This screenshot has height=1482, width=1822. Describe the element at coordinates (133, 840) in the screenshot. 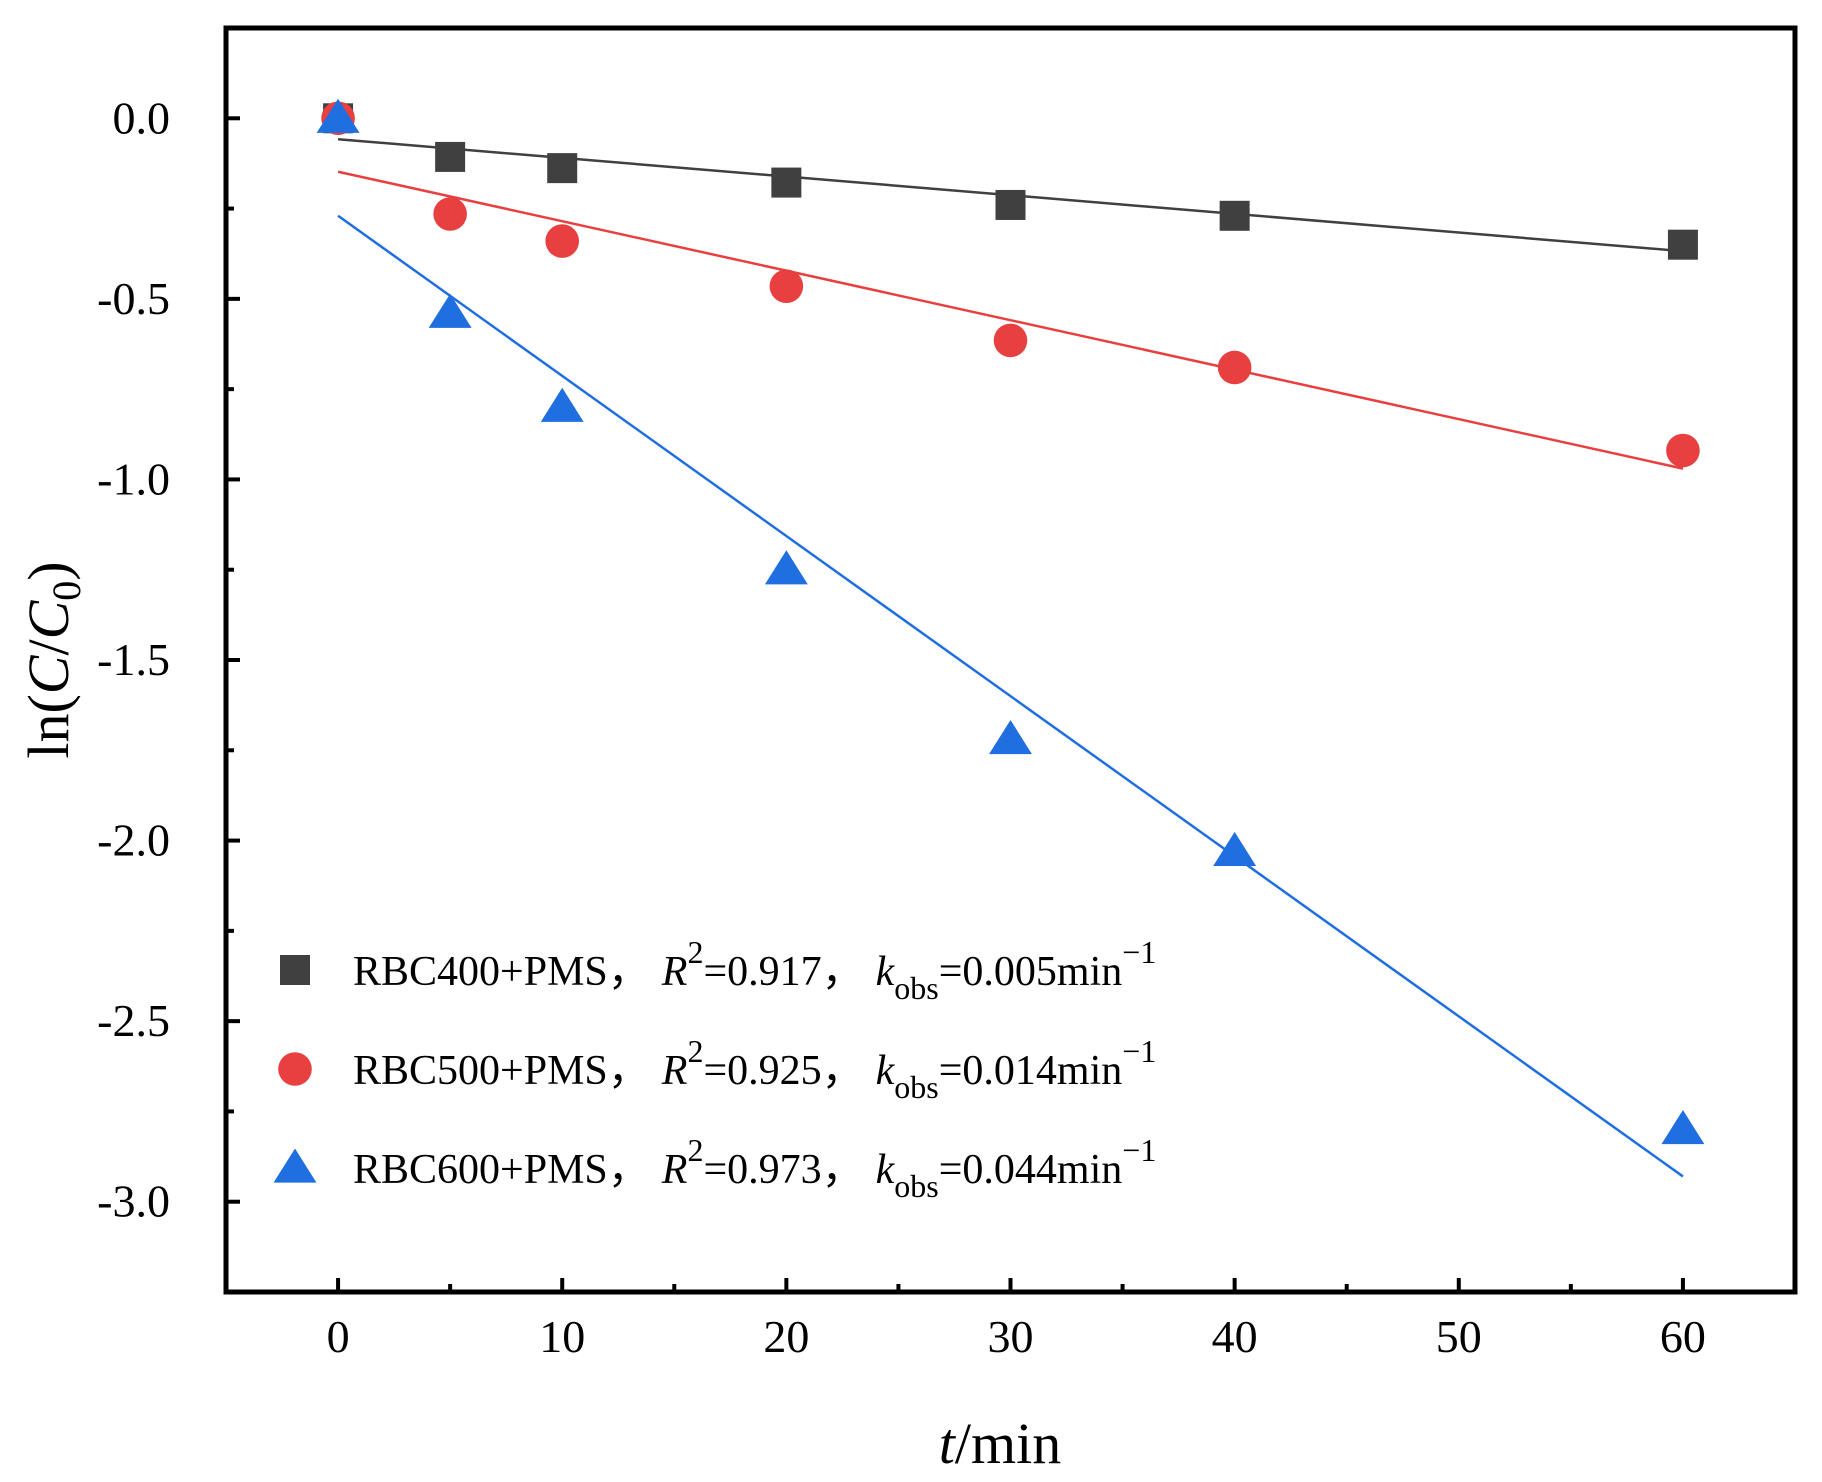

I see `y-tick-label: -2.0` at that location.